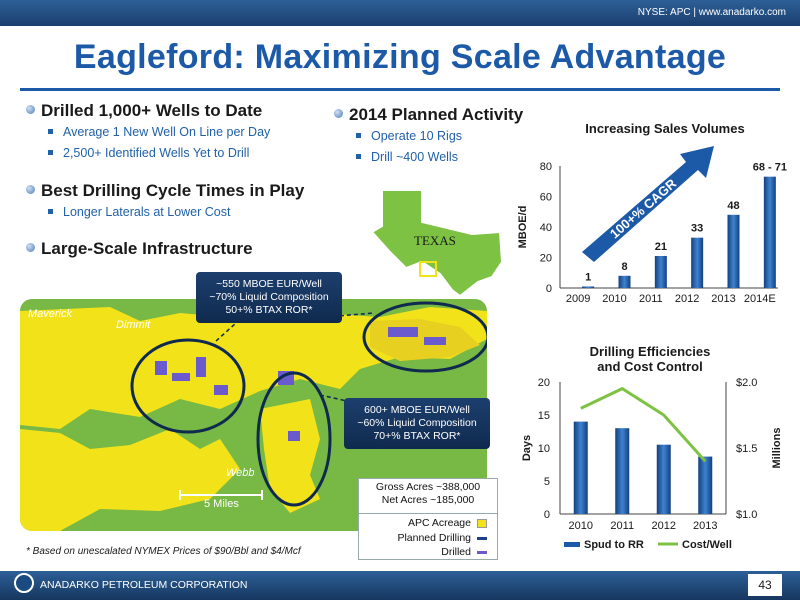  Describe the element at coordinates (547, 515) in the screenshot. I see `chart2-y-tick: 0` at that location.